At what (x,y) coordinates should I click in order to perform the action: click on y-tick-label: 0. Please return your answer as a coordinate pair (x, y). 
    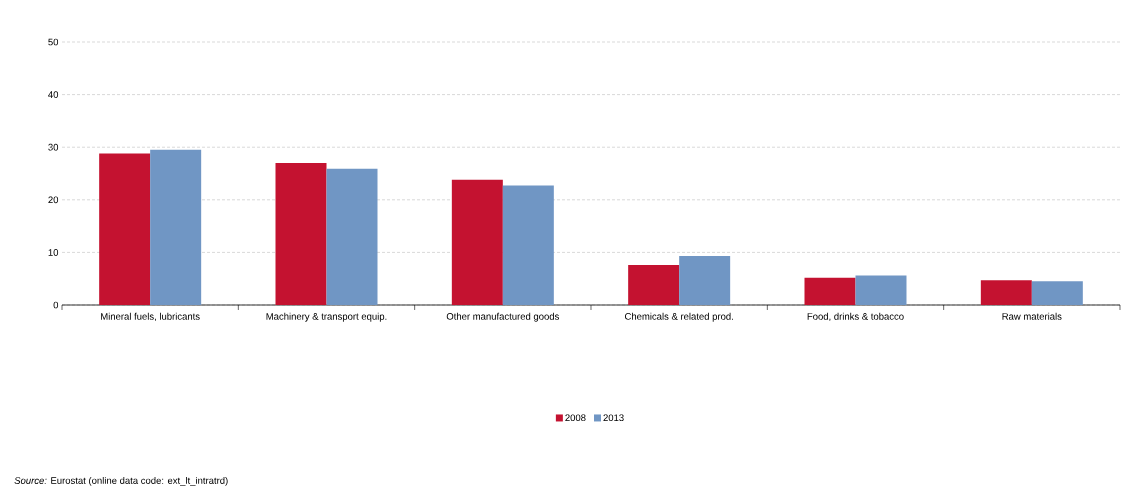
    Looking at the image, I should click on (56, 305).